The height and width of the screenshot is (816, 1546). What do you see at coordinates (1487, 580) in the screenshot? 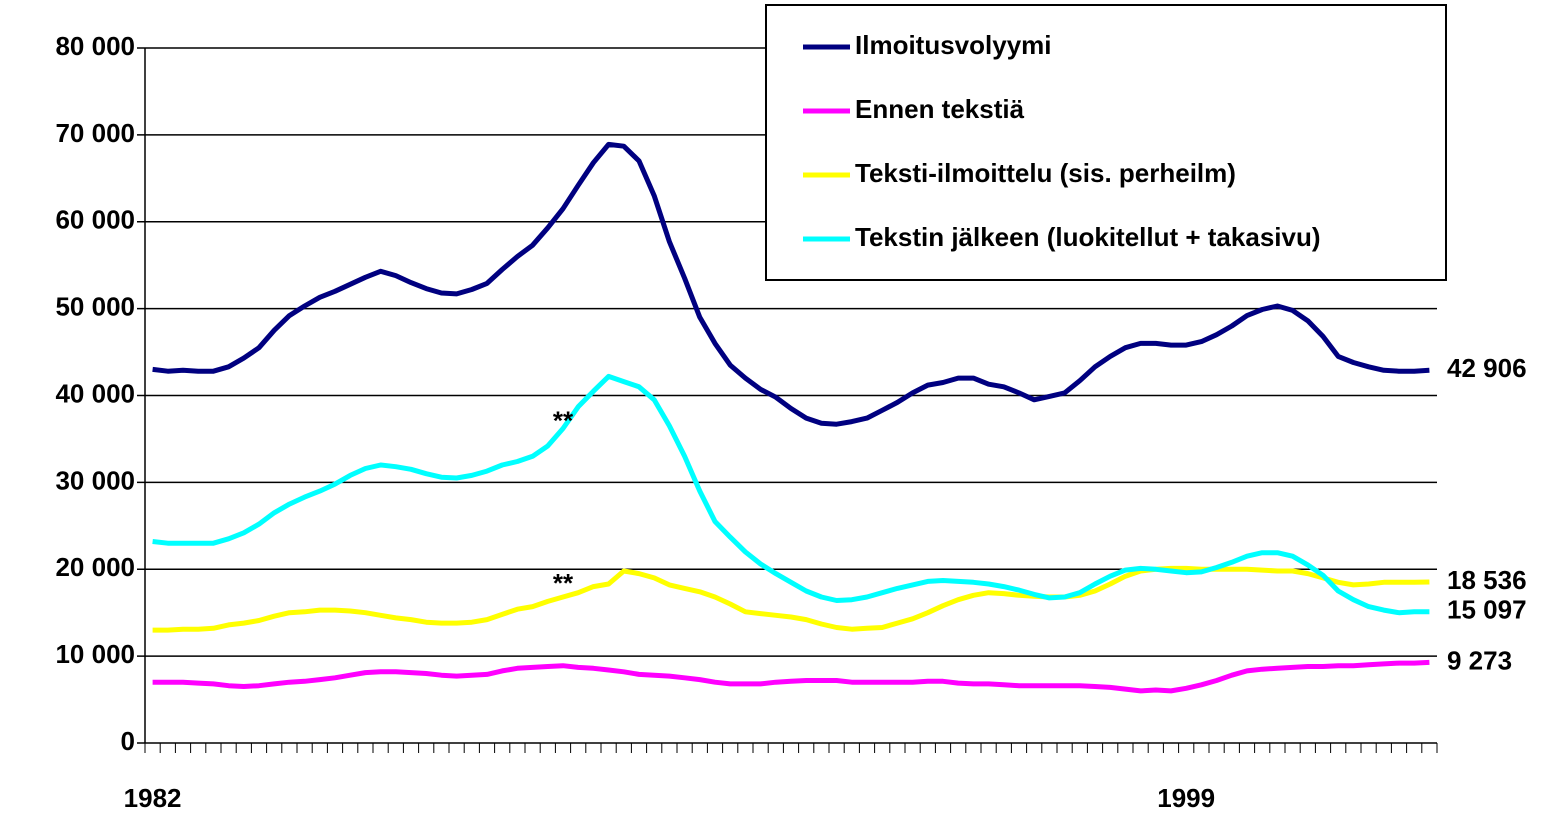
I see `end-label: 18 536` at bounding box center [1487, 580].